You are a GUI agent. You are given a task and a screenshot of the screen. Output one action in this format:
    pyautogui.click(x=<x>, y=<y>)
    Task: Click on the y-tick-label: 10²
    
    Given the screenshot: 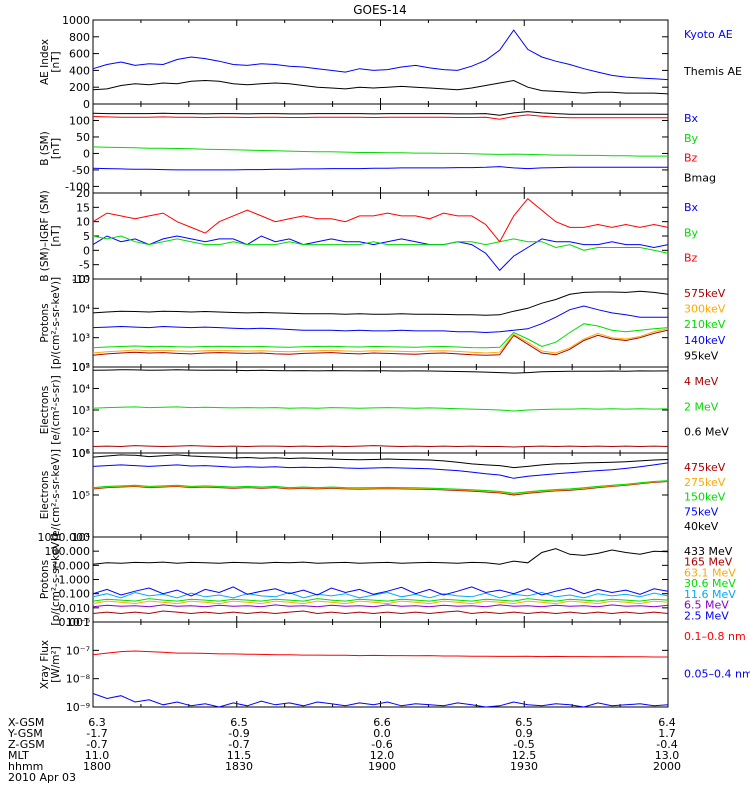 What is the action you would take?
    pyautogui.click(x=81, y=367)
    